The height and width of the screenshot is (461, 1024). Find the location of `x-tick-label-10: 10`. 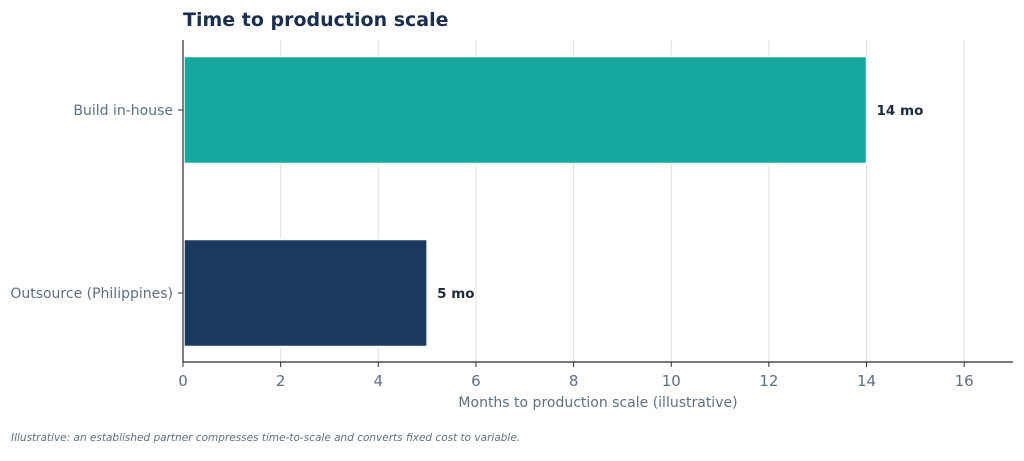

x-tick-label-10: 10 is located at coordinates (671, 381).